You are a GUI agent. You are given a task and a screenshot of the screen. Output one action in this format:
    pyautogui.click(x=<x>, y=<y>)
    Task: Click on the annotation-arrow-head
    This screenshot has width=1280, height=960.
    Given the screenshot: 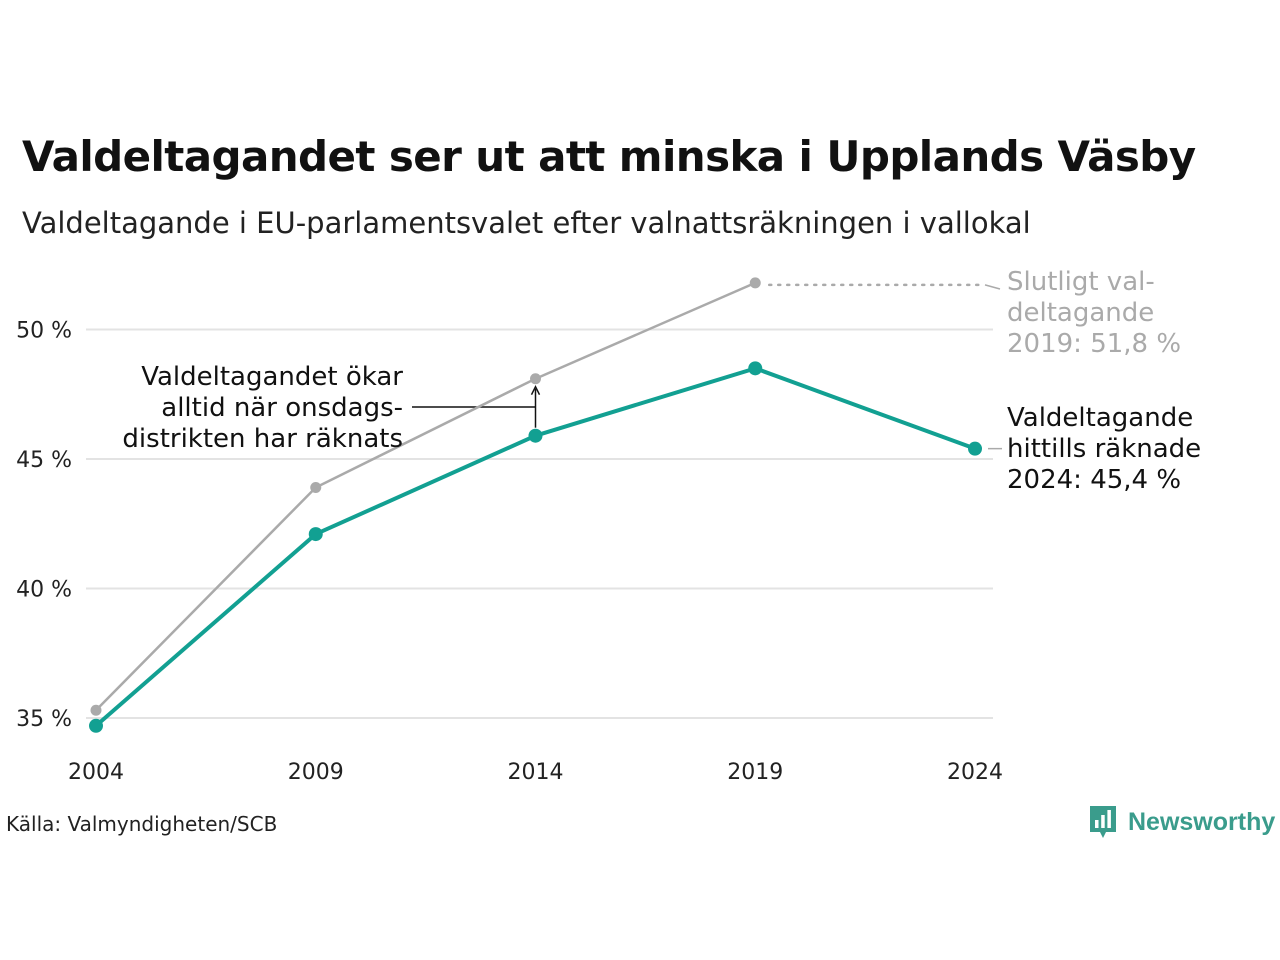 What is the action you would take?
    pyautogui.click(x=535, y=390)
    